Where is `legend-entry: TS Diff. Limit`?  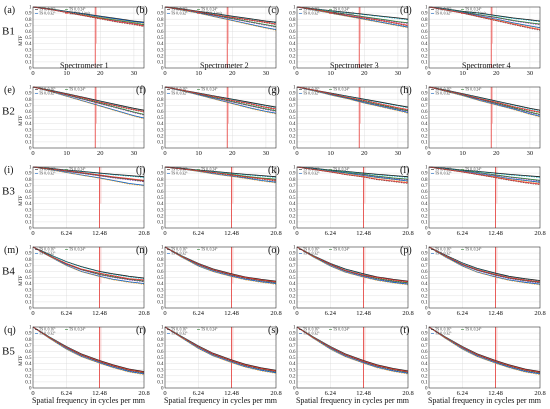
legend-entry: TS Diff. Limit is located at coordinates (475, 14).